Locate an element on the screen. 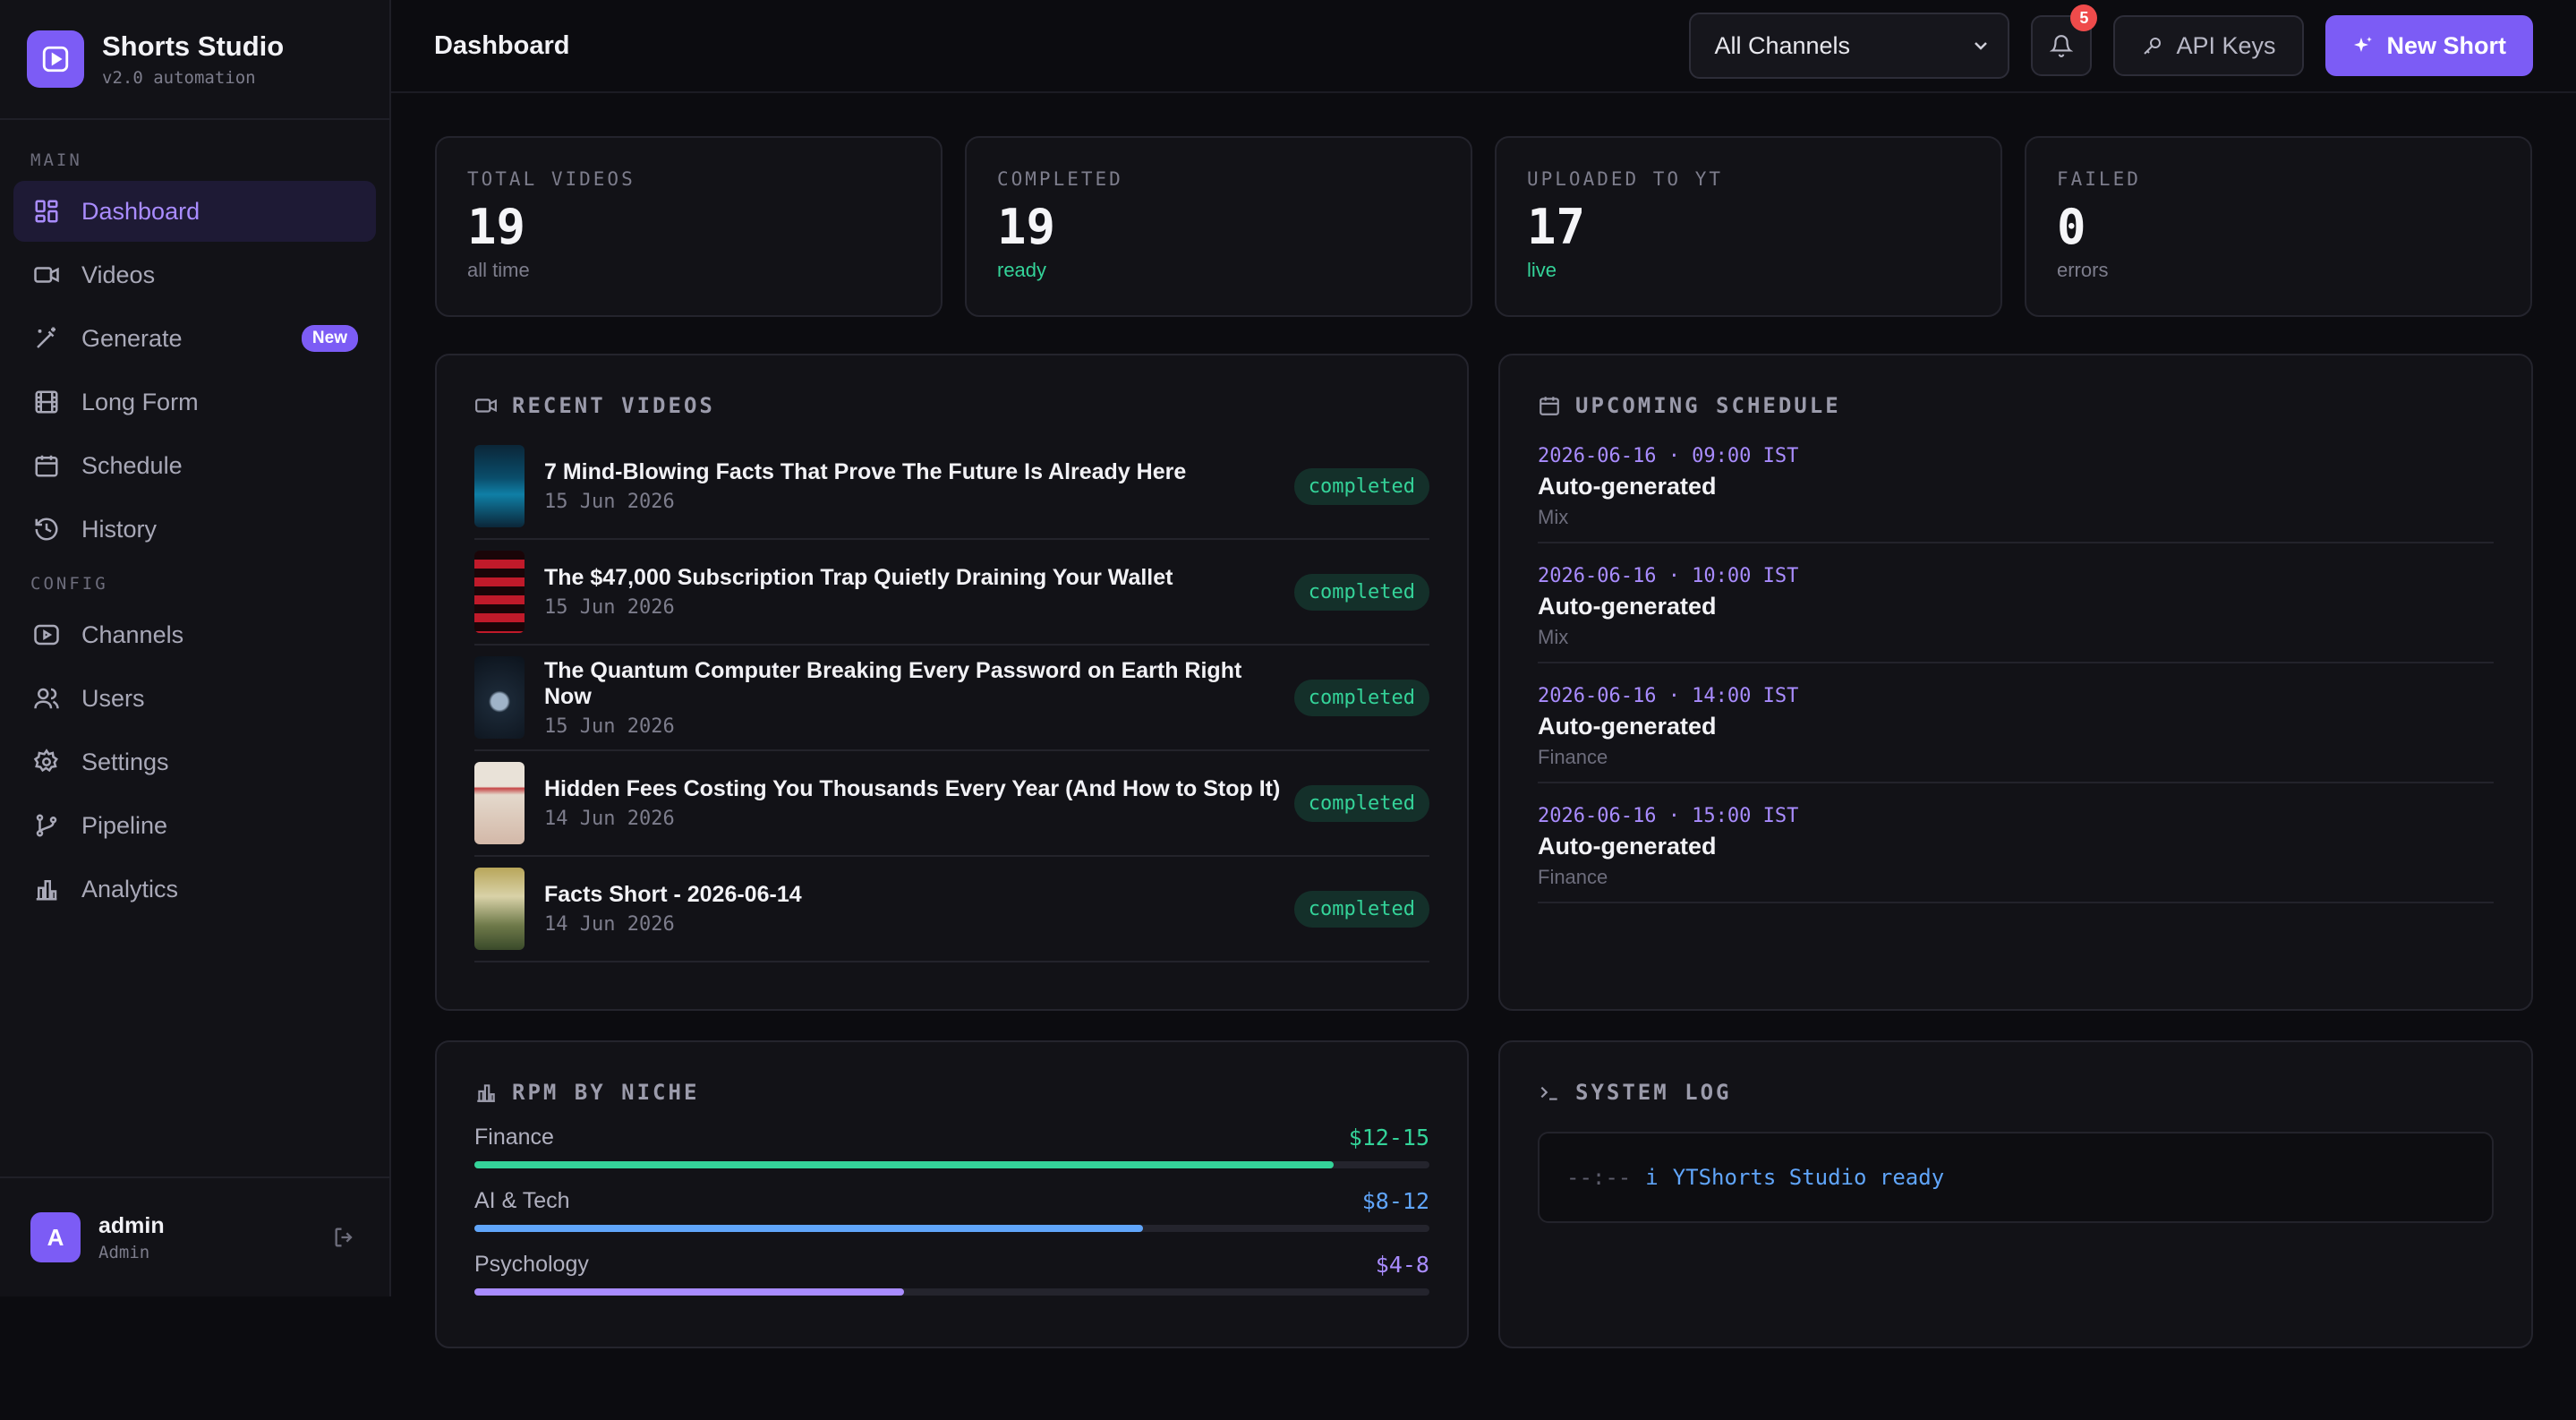 The height and width of the screenshot is (1420, 2576). video-date: 15 Jun 2026 is located at coordinates (609, 726).